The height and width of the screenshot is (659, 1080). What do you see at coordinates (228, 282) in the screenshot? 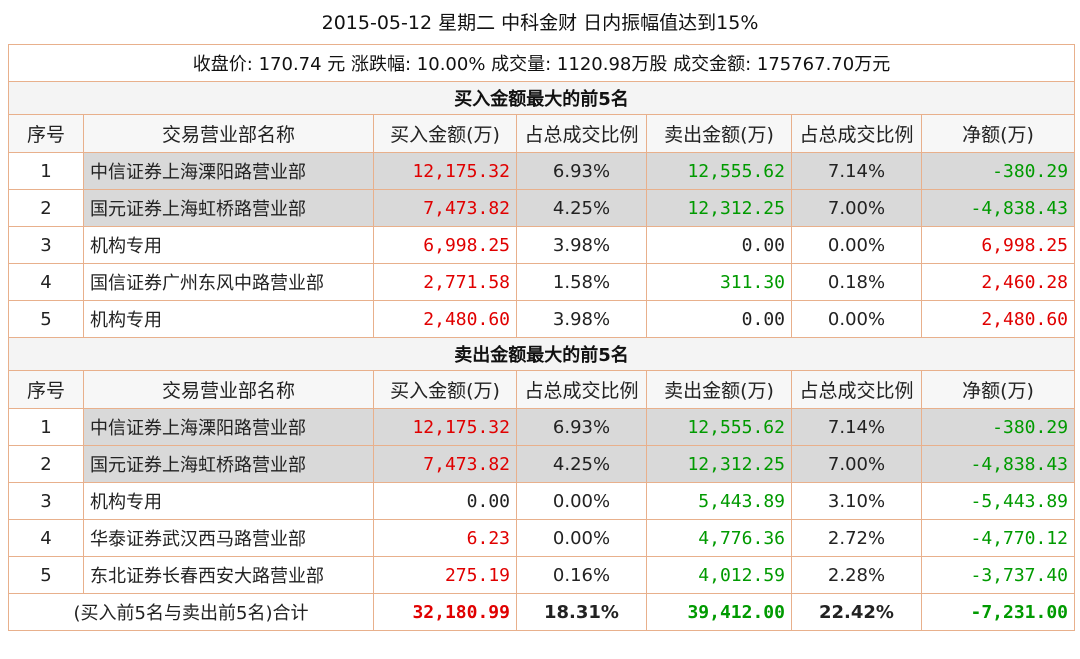
I see `cell-name: 国信证券广州东风中路营业部` at bounding box center [228, 282].